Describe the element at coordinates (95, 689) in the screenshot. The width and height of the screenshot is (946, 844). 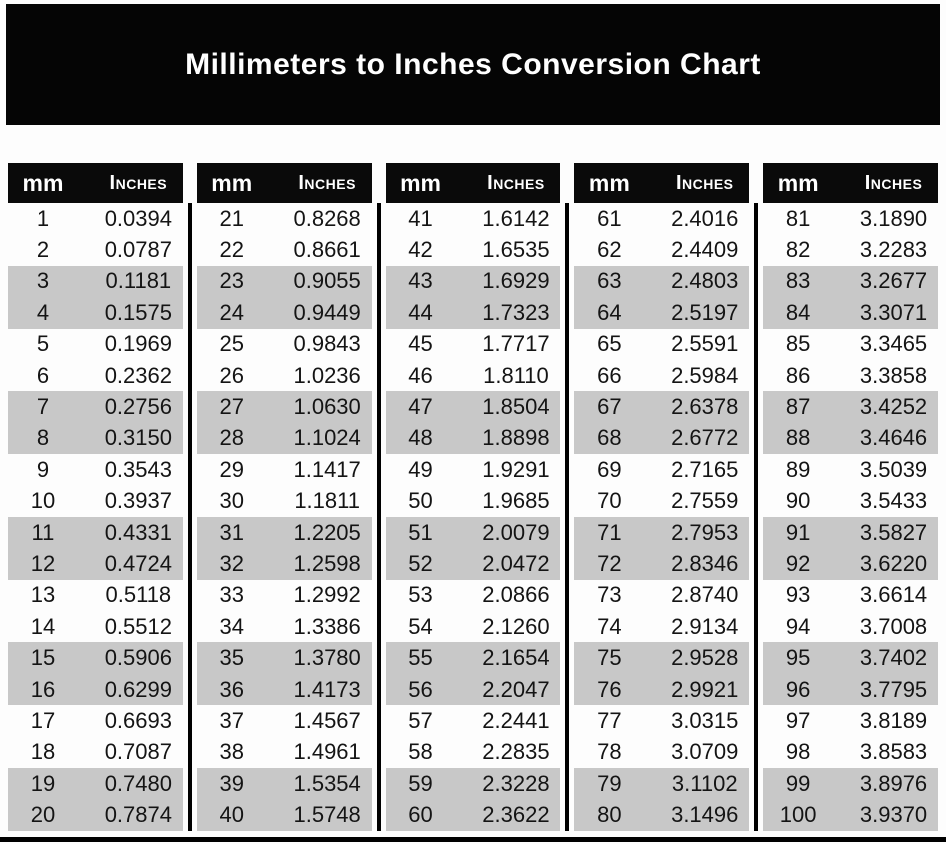
I see `table-row: 16 0.6299` at that location.